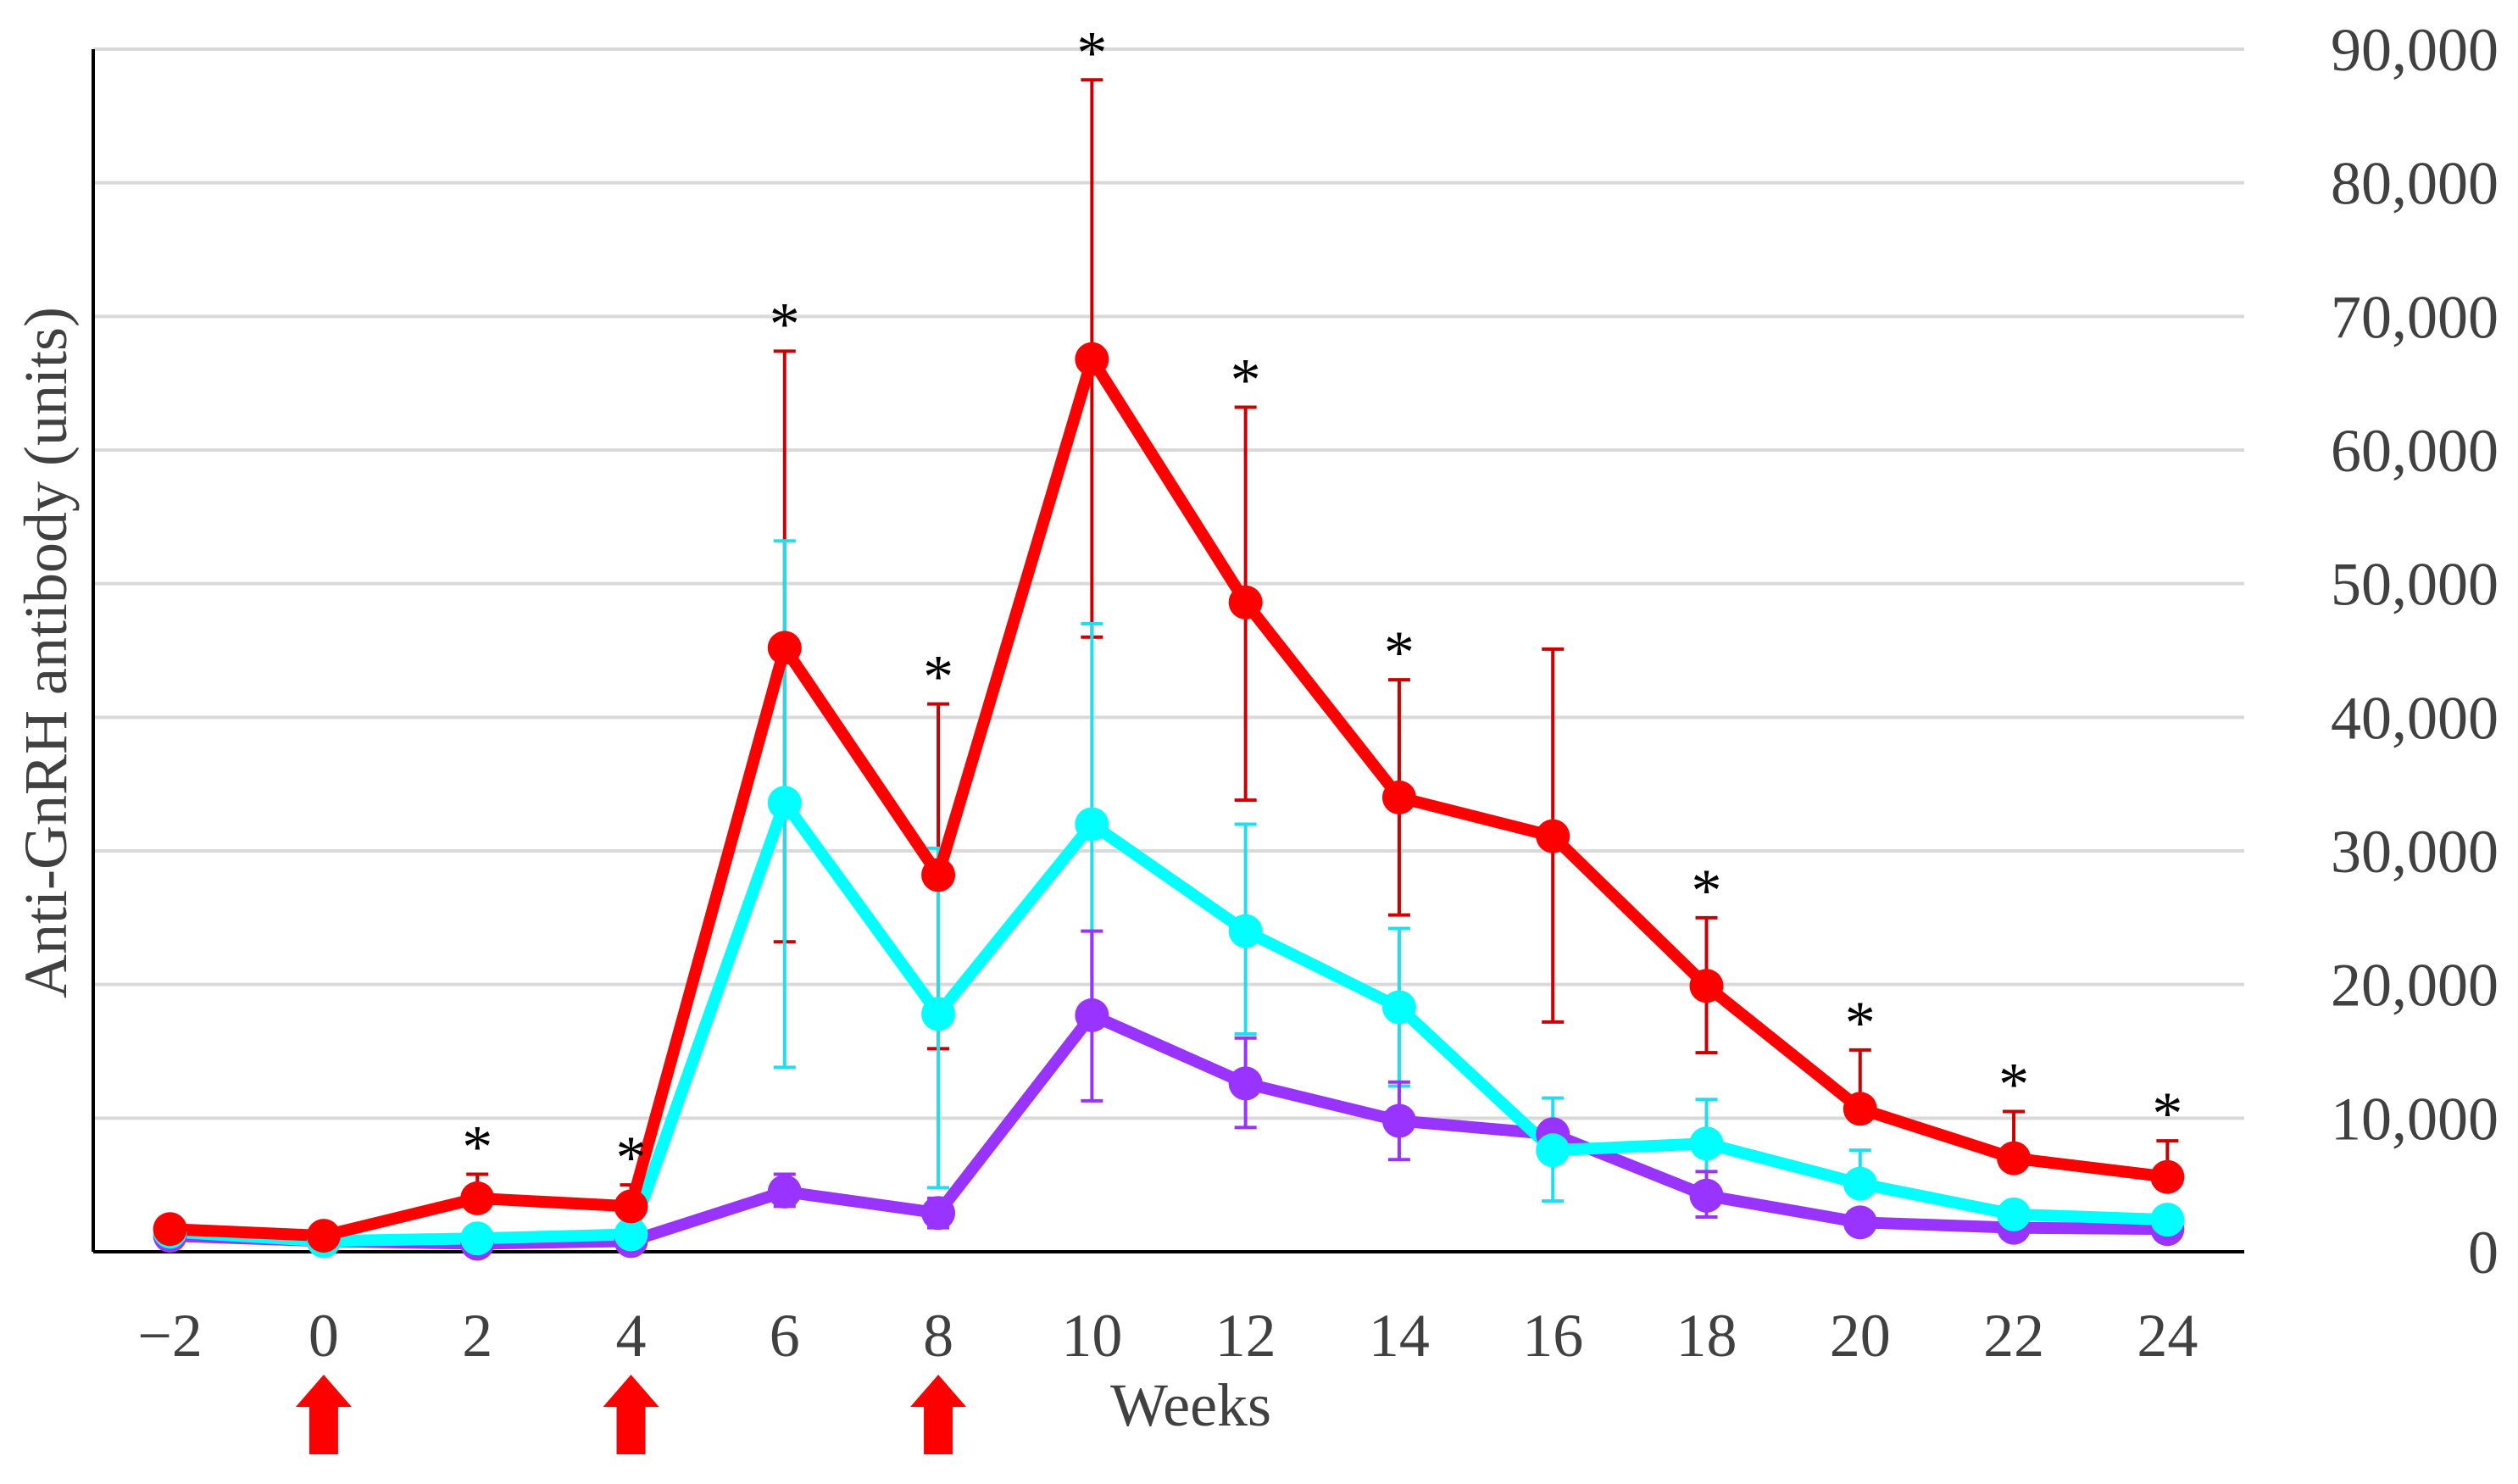 The image size is (2518, 1484). I want to click on y-tick-label: 40,000, so click(2415, 718).